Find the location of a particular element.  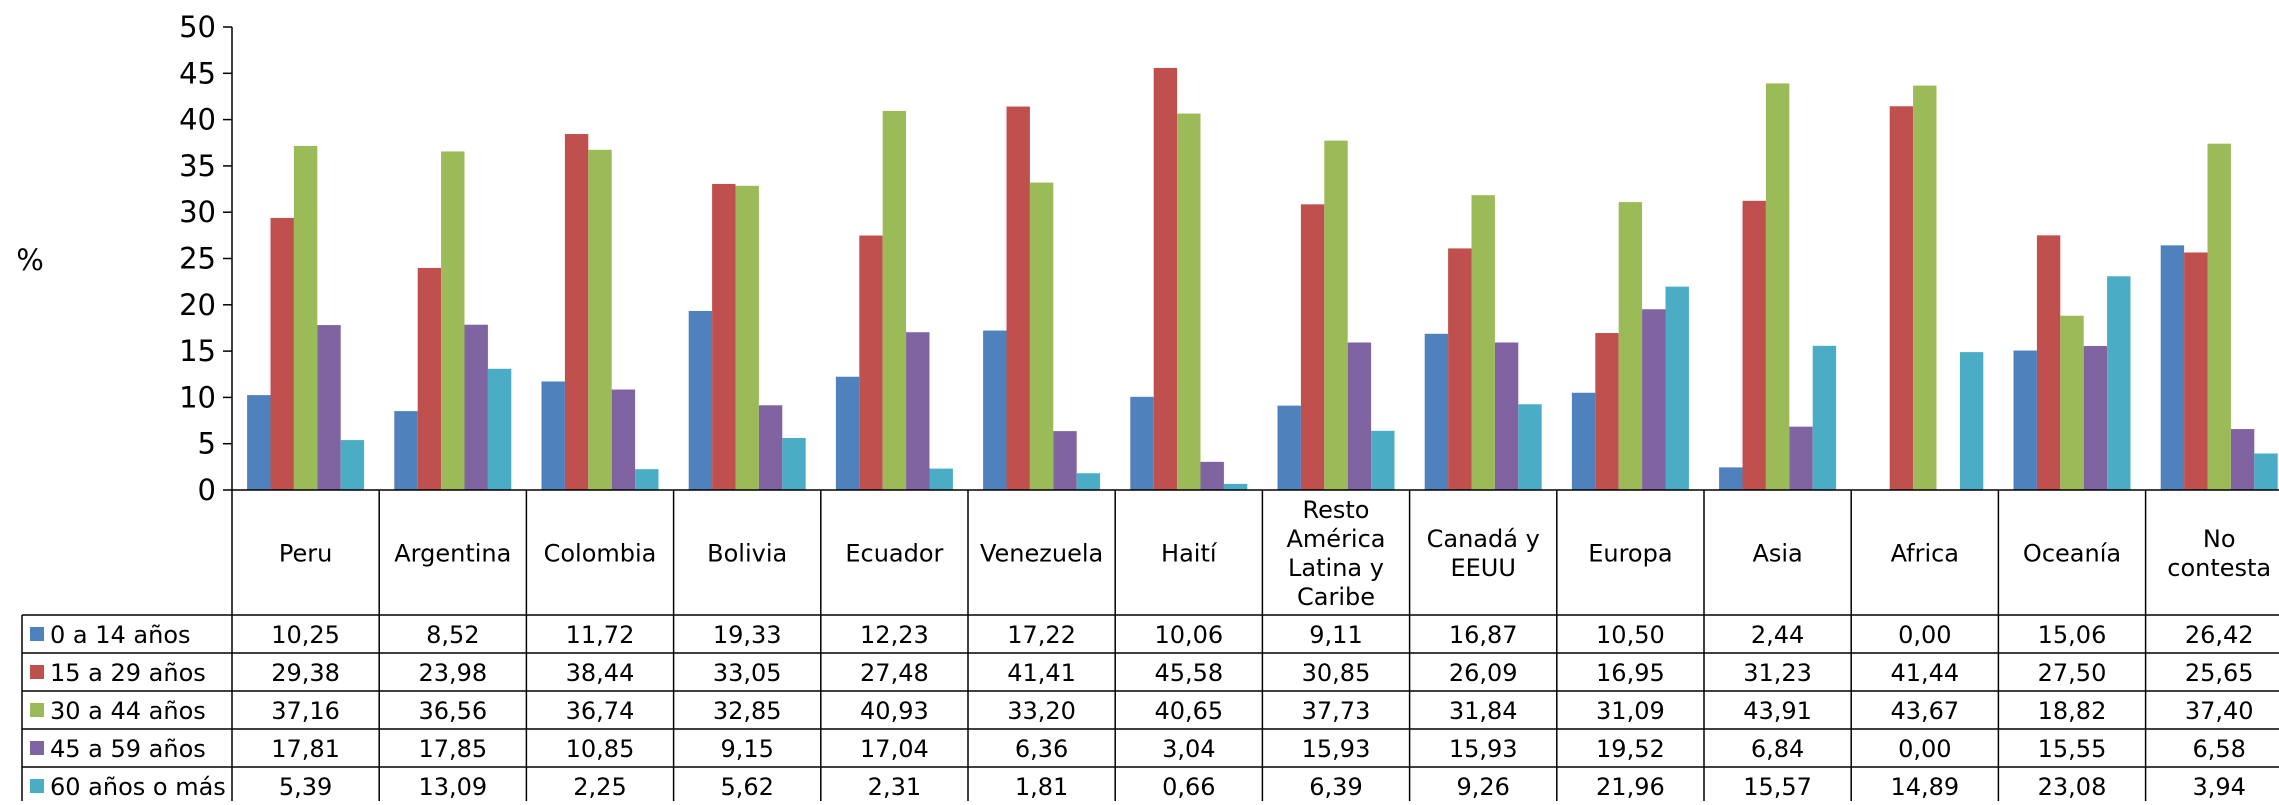

category-label: Africa is located at coordinates (1925, 554).